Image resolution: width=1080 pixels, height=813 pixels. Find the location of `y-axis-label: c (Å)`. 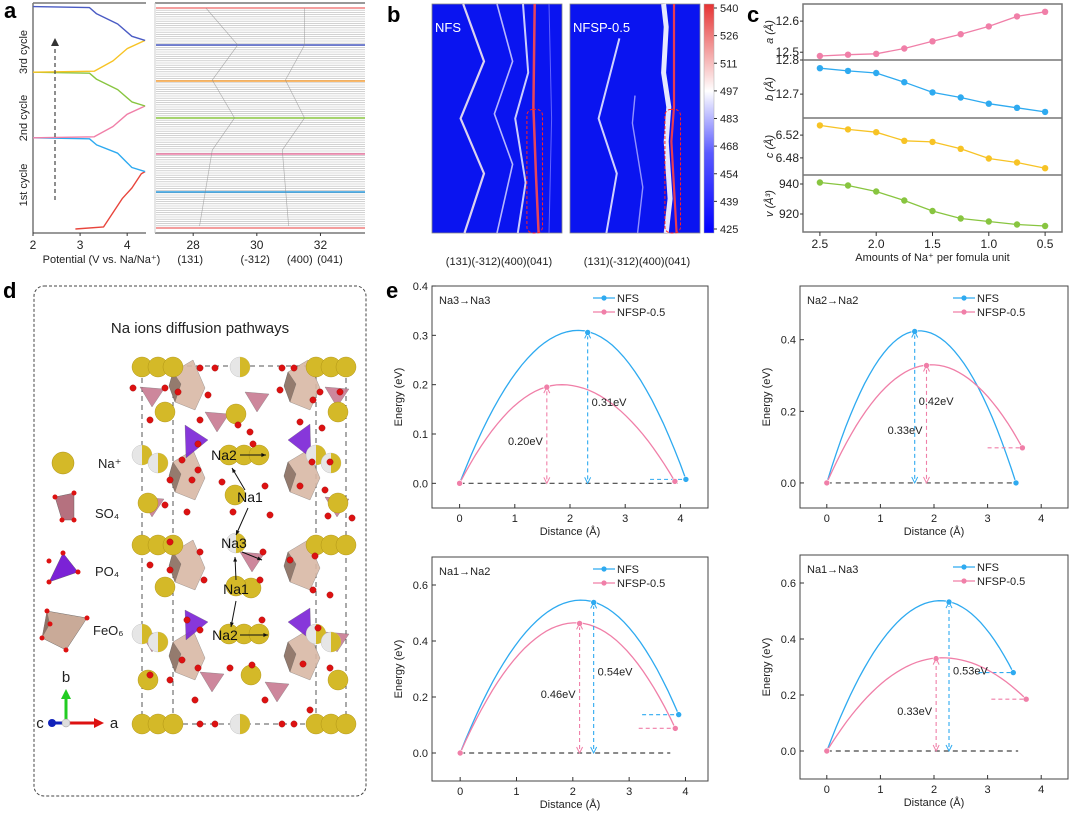

y-axis-label: c (Å) is located at coordinates (769, 147).